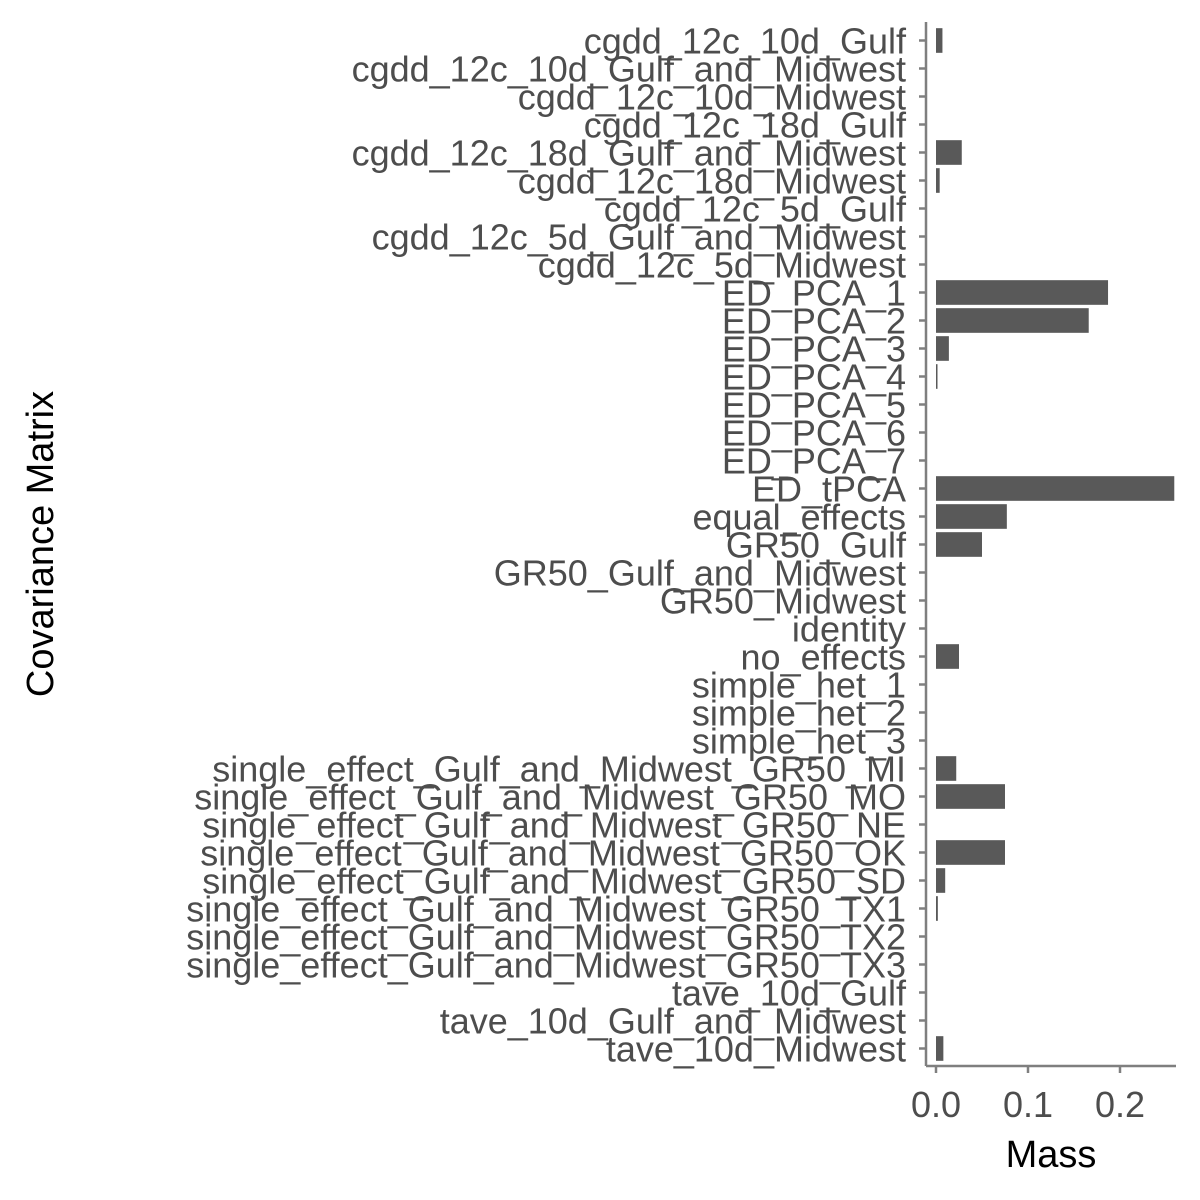 This screenshot has width=1200, height=1200. Describe the element at coordinates (814, 377) in the screenshot. I see `category-label: ED_PCA_4` at that location.